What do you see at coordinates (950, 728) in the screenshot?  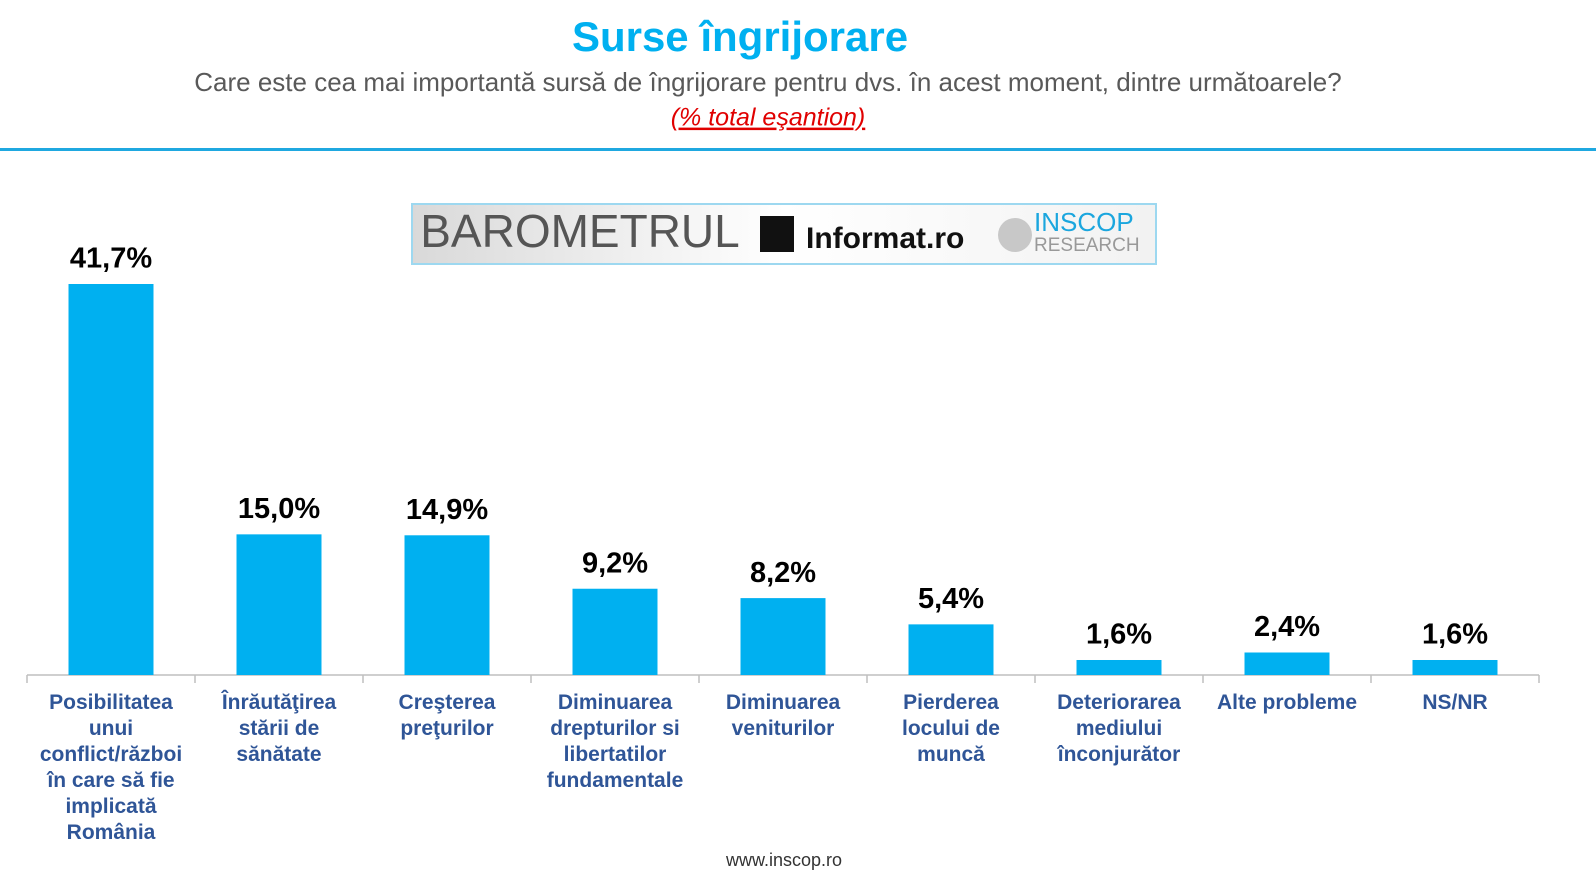 I see `x-tick-label: Pierderea locului de muncă` at bounding box center [950, 728].